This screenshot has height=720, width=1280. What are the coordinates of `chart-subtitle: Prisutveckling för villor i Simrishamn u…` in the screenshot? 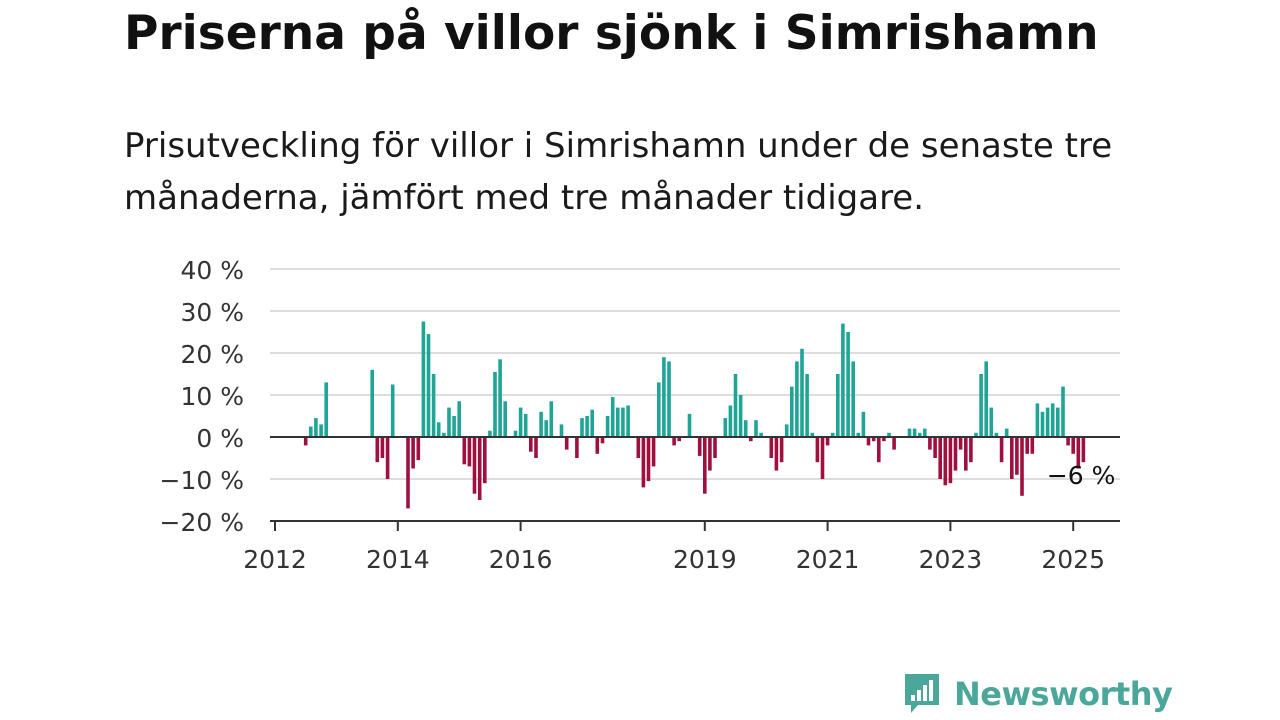 It's located at (618, 172).